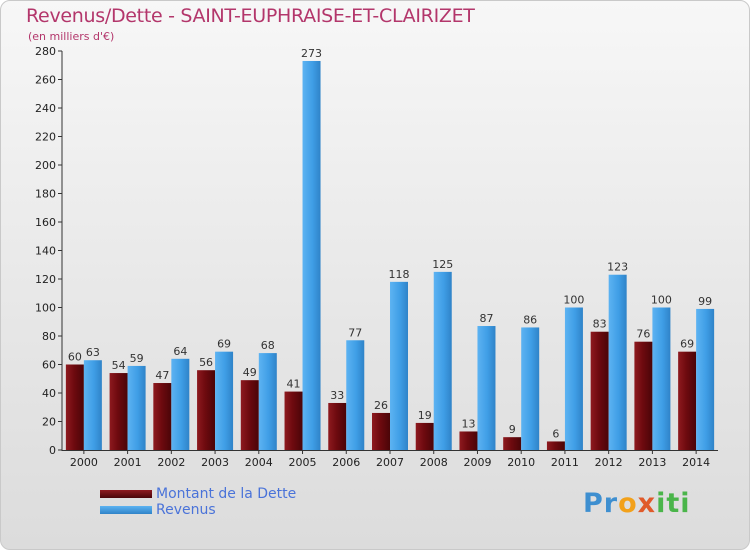 The height and width of the screenshot is (550, 750). I want to click on x-tick-label: 2010, so click(521, 462).